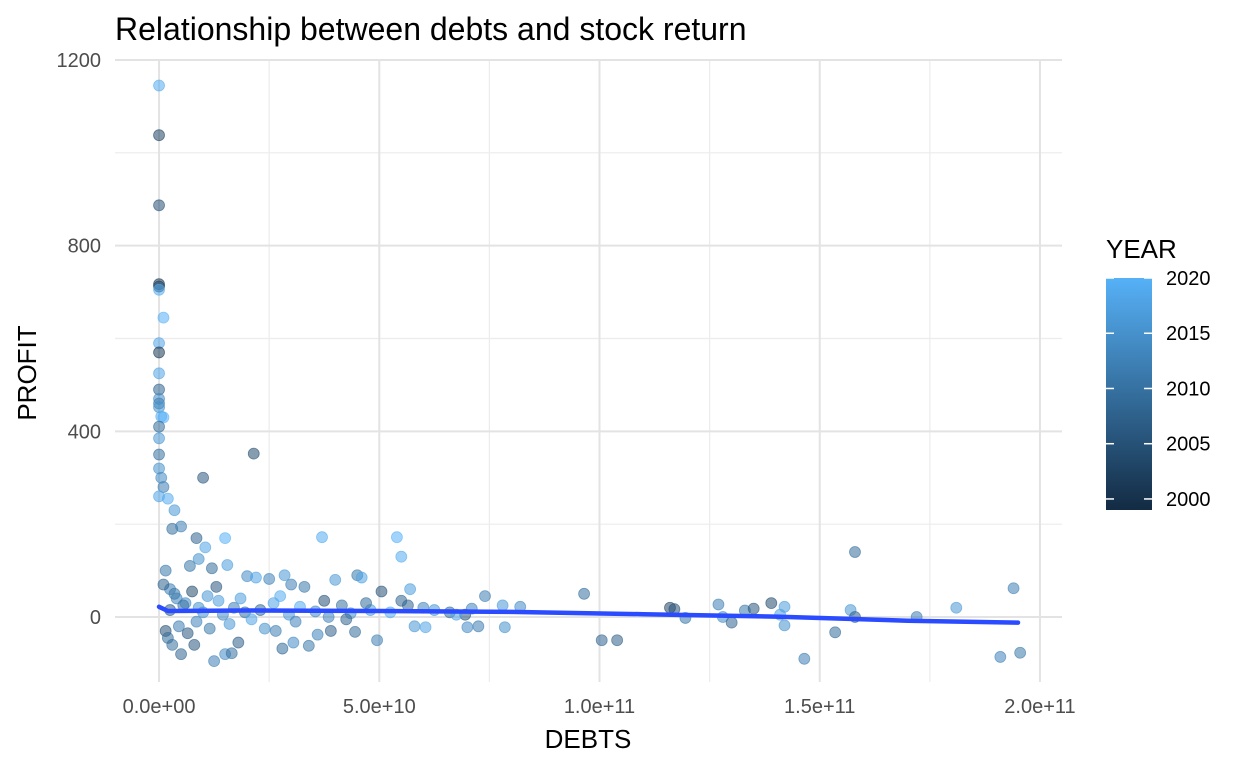 This screenshot has height=768, width=1248. What do you see at coordinates (1188, 279) in the screenshot?
I see `legend-tick-label: 2020` at bounding box center [1188, 279].